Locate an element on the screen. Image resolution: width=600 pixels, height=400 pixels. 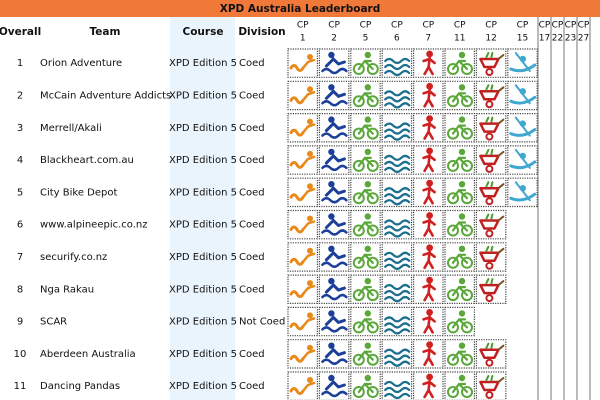
team-name: Blackheart.com.au is located at coordinates (87, 160).